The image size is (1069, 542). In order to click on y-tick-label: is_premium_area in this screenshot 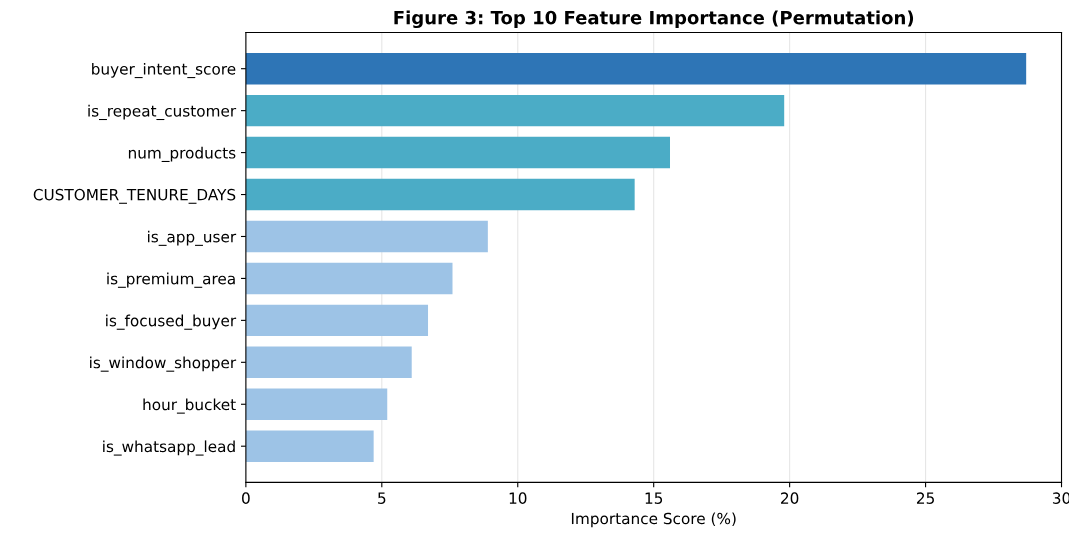, I will do `click(171, 280)`.